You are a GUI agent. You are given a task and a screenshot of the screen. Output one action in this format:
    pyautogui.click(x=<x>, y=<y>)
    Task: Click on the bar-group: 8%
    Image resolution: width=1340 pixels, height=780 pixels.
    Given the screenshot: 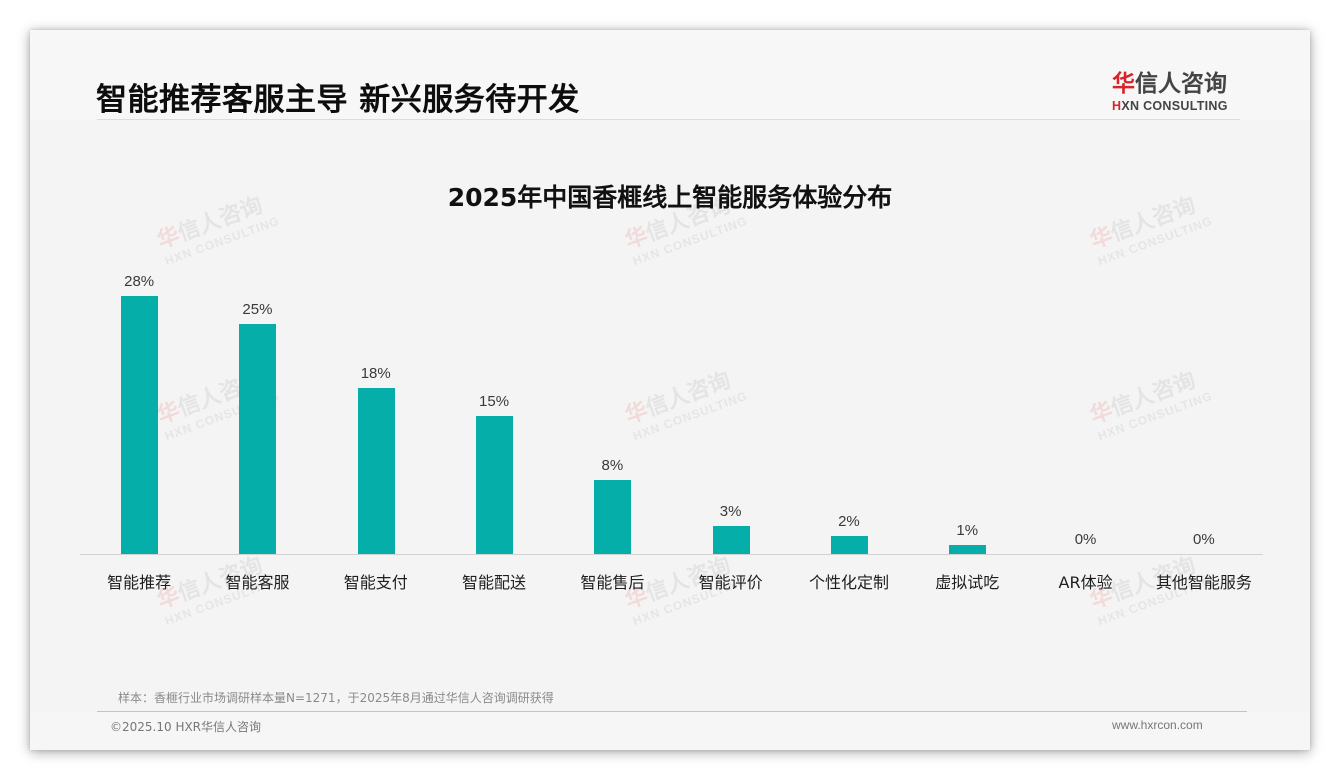 What is the action you would take?
    pyautogui.click(x=612, y=402)
    